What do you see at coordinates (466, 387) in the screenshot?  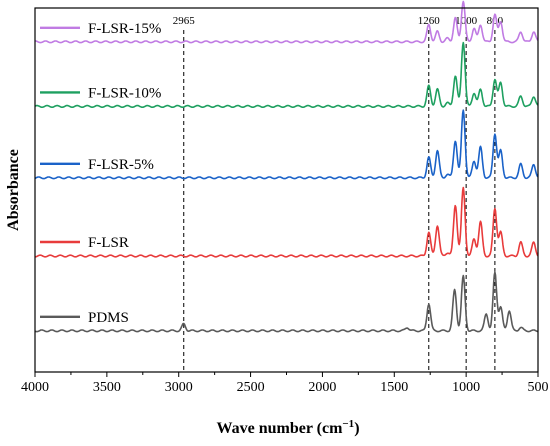 I see `x-tick-label-1000: 1000` at bounding box center [466, 387].